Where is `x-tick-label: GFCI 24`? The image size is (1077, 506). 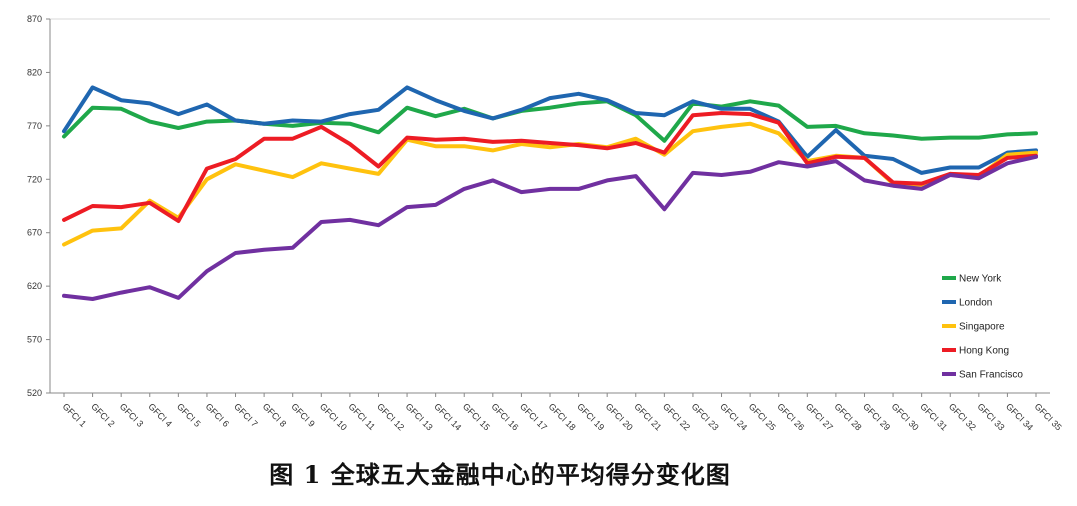 x-tick-label: GFCI 24 is located at coordinates (733, 416).